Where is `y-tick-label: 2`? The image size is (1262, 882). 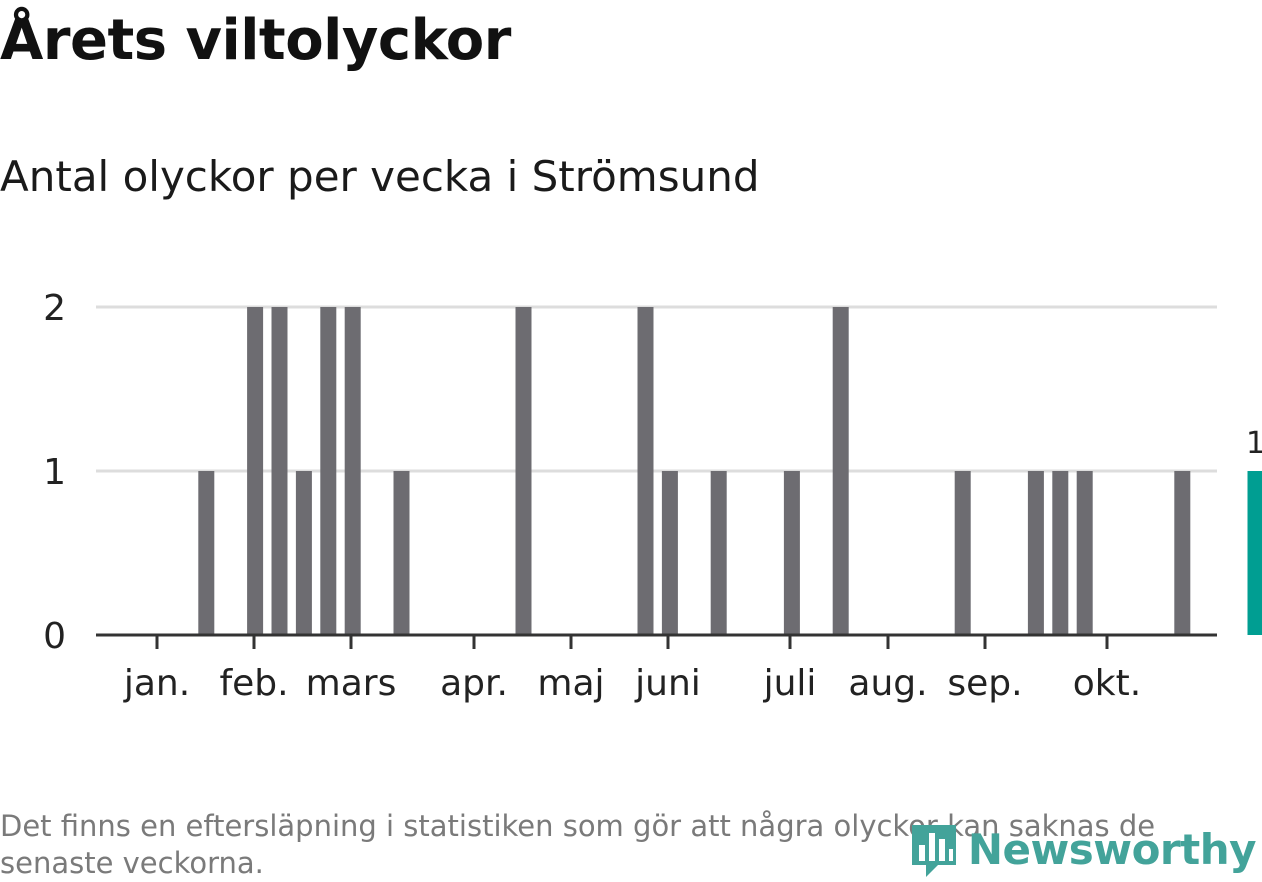
y-tick-label: 2 is located at coordinates (54, 308).